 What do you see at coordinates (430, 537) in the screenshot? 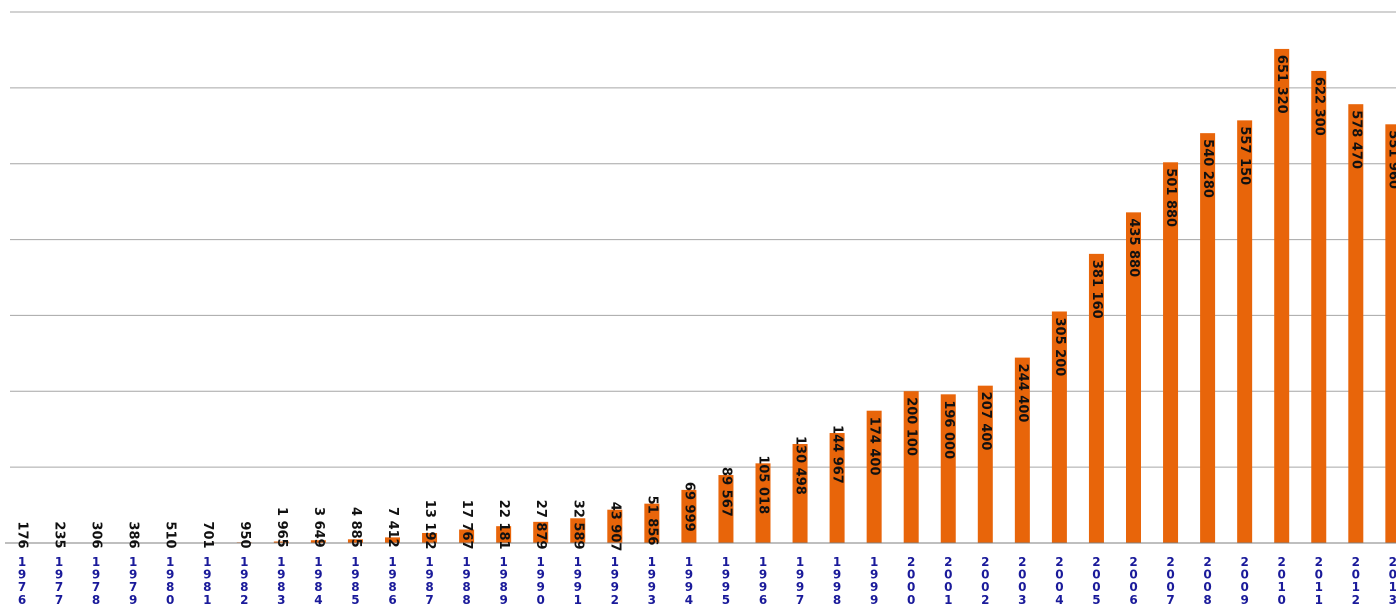
I see `bar-1987` at bounding box center [430, 537].